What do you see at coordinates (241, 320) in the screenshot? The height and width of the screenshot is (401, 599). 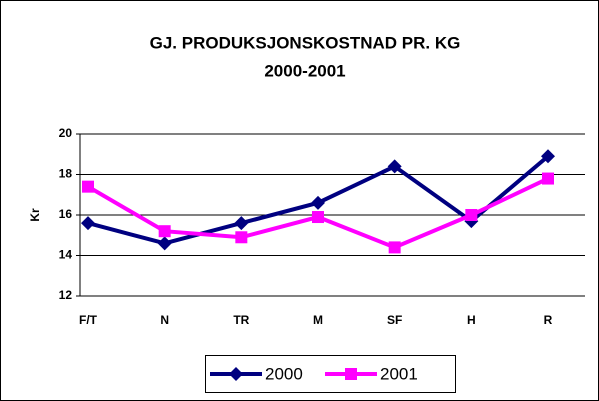 I see `x-tick-label: TR` at bounding box center [241, 320].